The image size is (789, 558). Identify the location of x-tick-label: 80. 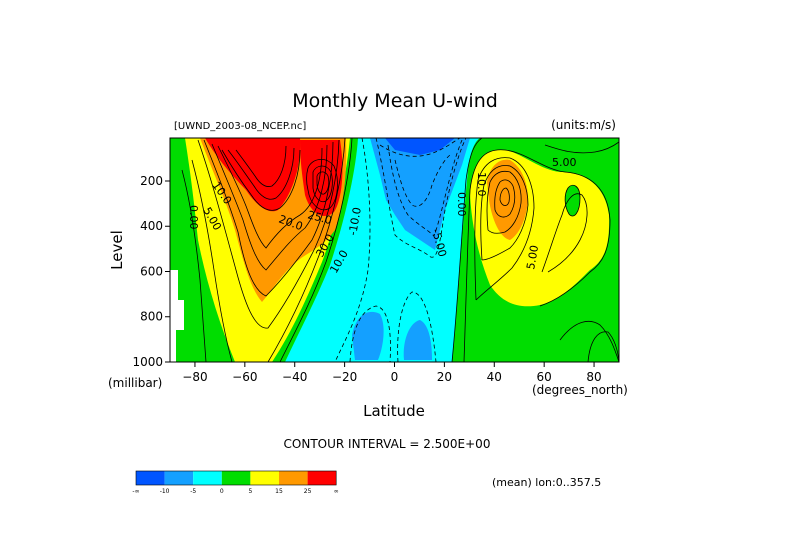
(593, 377).